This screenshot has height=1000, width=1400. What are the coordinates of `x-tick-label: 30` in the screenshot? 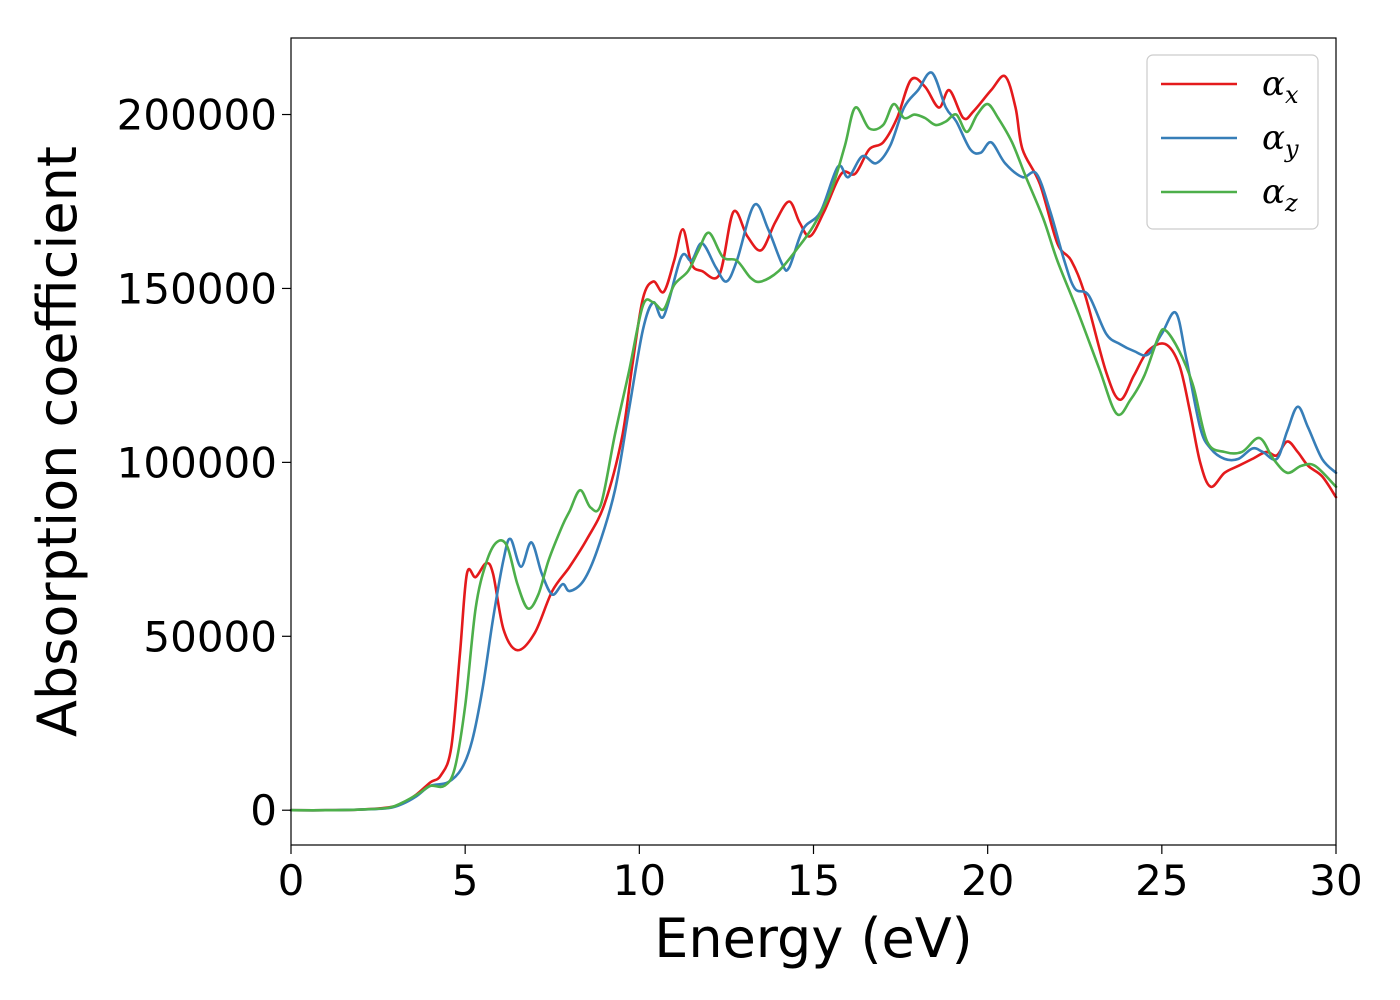 It's located at (1335, 880).